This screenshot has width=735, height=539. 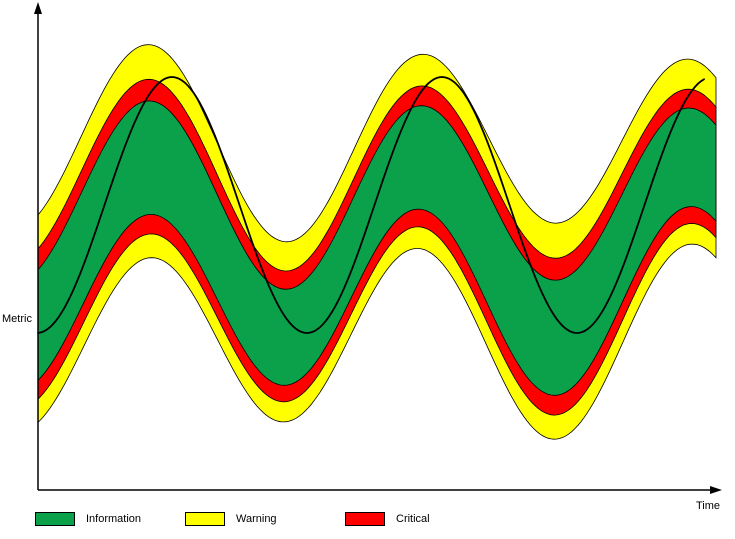 What do you see at coordinates (716, 490) in the screenshot?
I see `x-axis-arrow-icon` at bounding box center [716, 490].